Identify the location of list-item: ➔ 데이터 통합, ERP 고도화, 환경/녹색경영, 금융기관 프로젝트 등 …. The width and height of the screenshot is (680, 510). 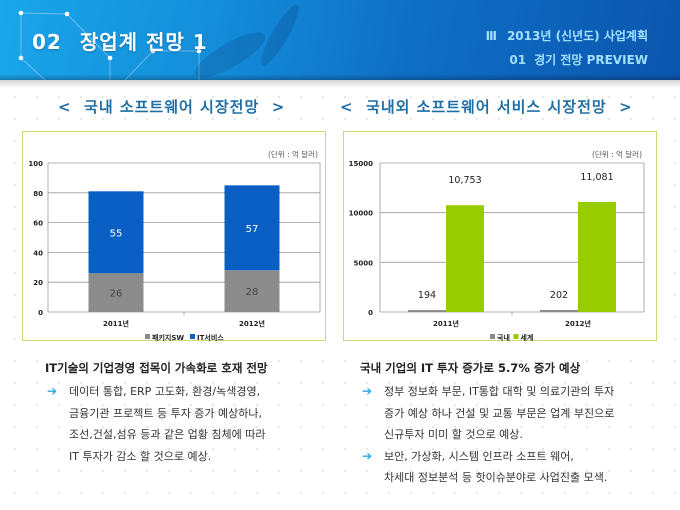
(190, 424).